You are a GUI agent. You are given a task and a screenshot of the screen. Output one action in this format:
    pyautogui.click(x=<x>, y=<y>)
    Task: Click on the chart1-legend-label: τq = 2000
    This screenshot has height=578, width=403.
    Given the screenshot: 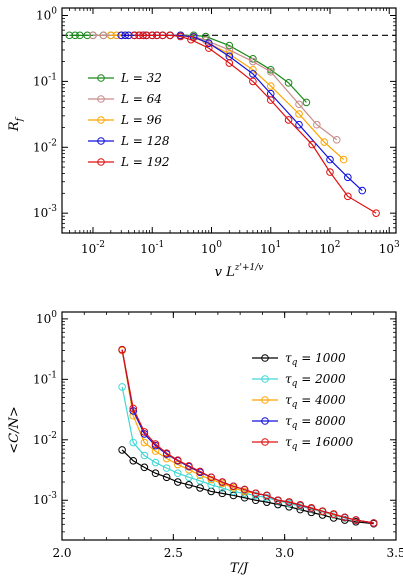 What is the action you would take?
    pyautogui.click(x=315, y=380)
    